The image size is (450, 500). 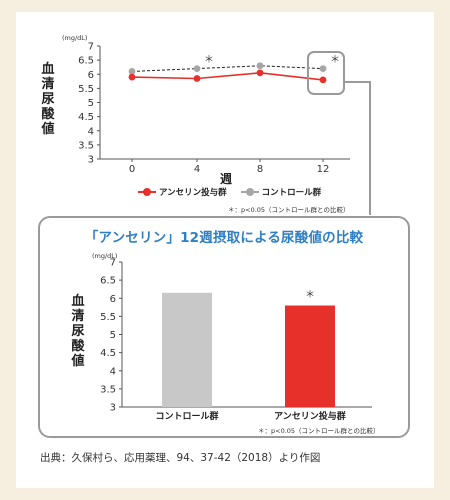 What do you see at coordinates (226, 178) in the screenshot?
I see `top-chart-xlabel: 週` at bounding box center [226, 178].